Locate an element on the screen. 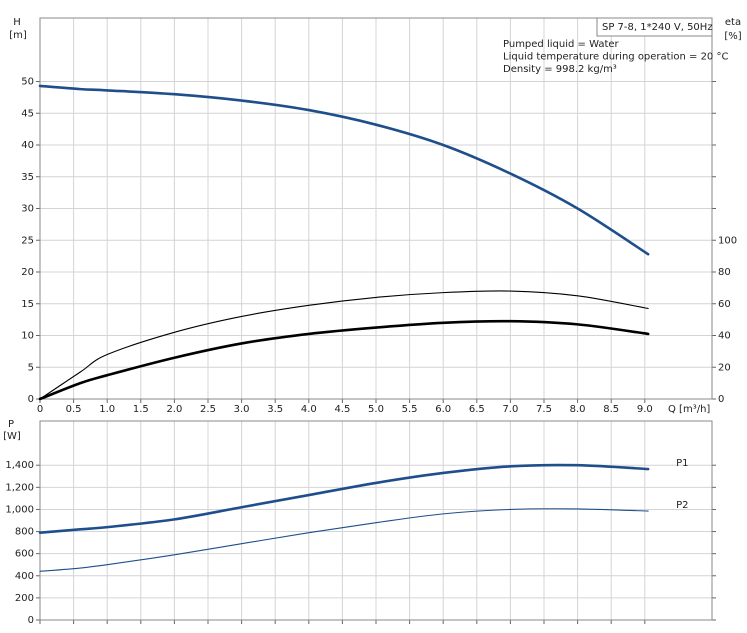  series-label: P2 is located at coordinates (682, 505).